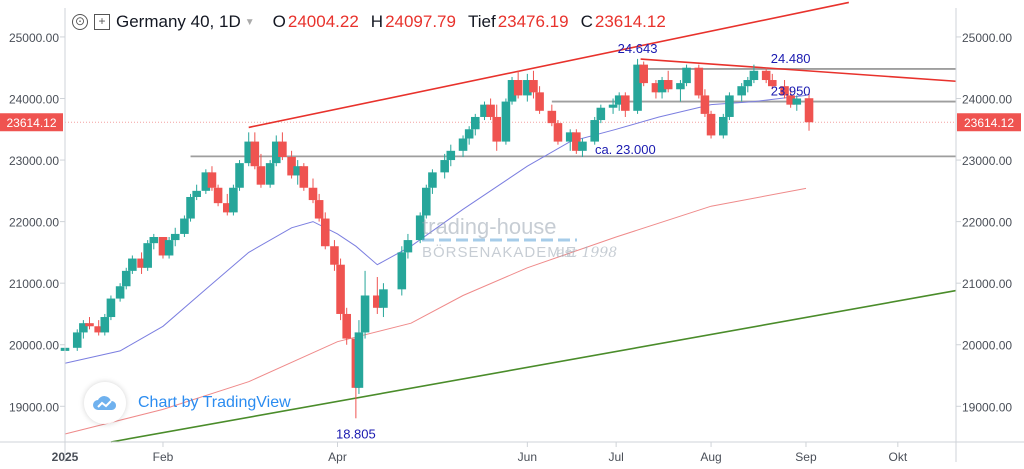  Describe the element at coordinates (279, 21) in the screenshot. I see `open-label: O` at that location.